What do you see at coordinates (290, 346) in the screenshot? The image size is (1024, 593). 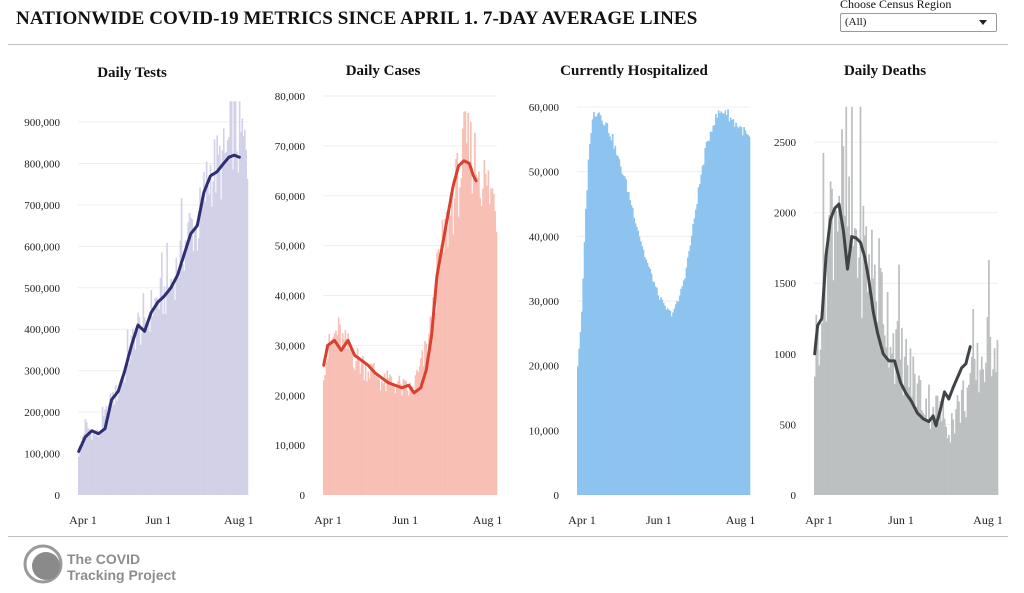 I see `y-tick-label: 30,000` at bounding box center [290, 346].